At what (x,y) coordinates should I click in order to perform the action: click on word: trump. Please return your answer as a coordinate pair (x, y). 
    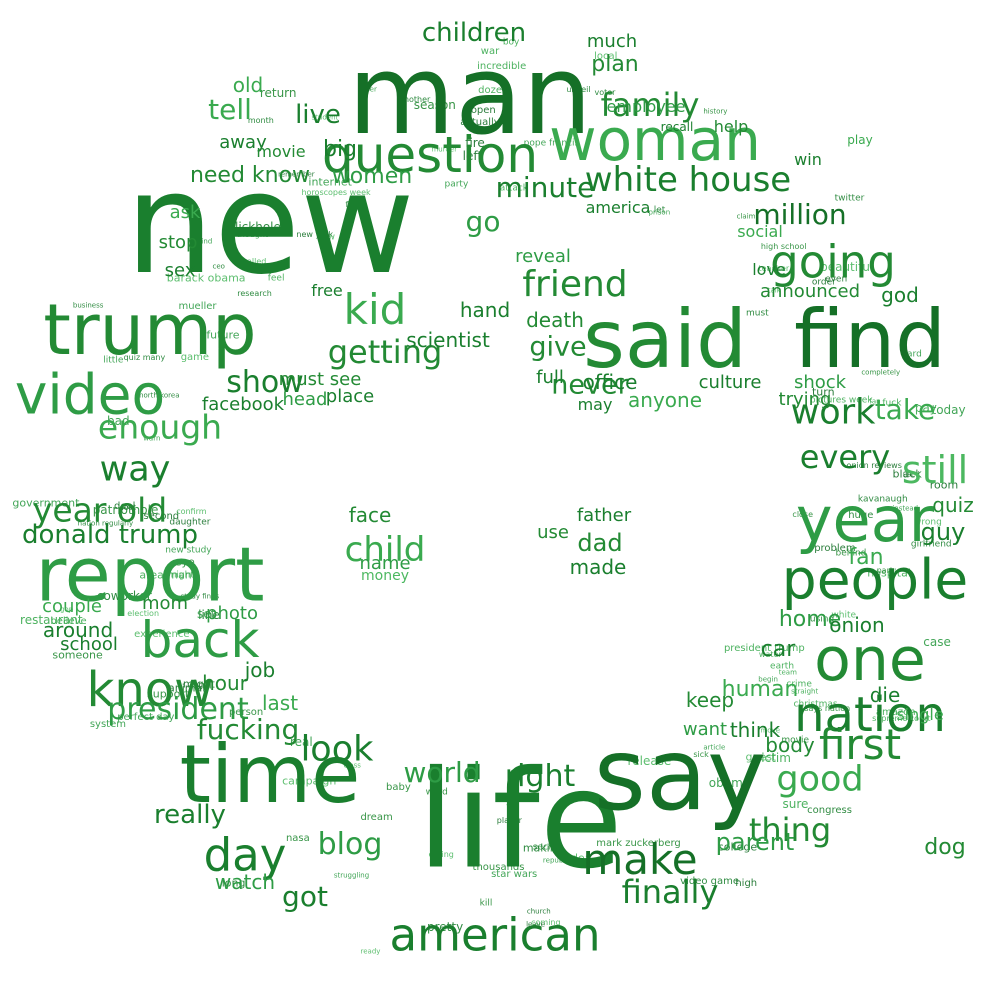
    Looking at the image, I should click on (150, 330).